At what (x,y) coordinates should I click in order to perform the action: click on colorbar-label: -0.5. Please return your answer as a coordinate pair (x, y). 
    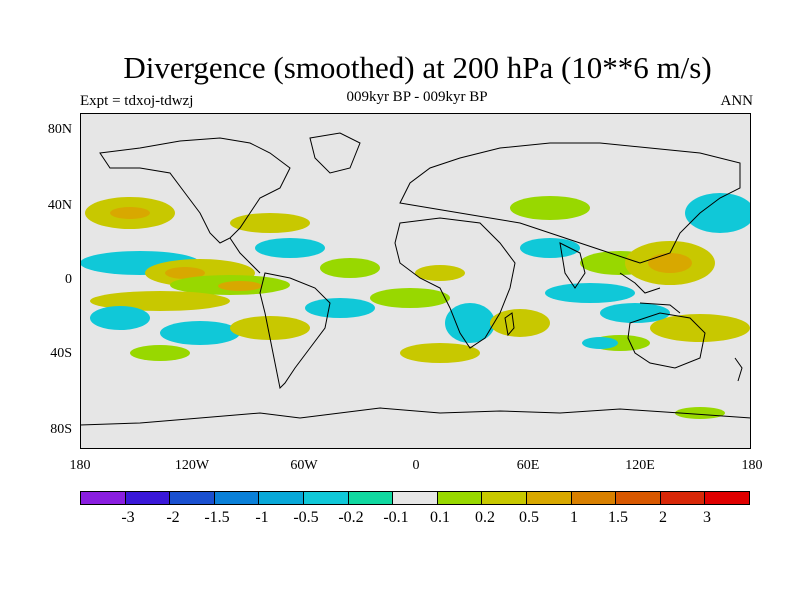
    Looking at the image, I should click on (306, 517).